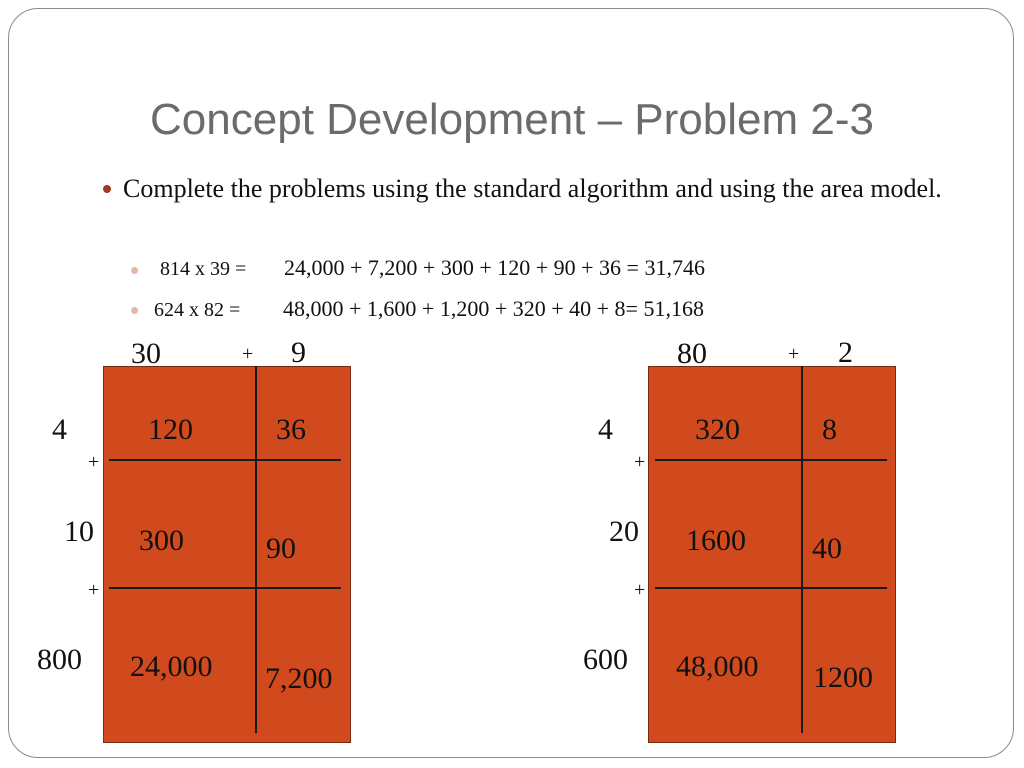 The width and height of the screenshot is (1024, 768). What do you see at coordinates (299, 678) in the screenshot?
I see `cell-value: 7,200` at bounding box center [299, 678].